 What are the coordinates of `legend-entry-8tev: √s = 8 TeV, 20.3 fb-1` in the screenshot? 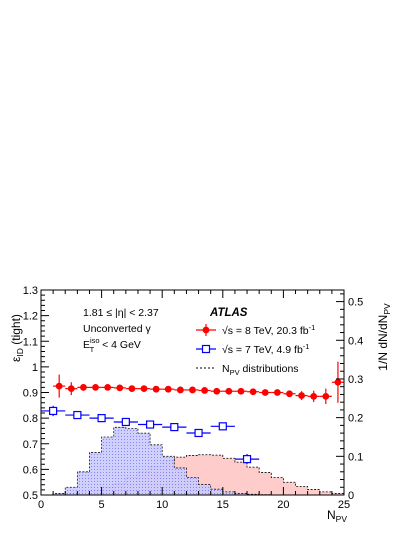 It's located at (255, 330).